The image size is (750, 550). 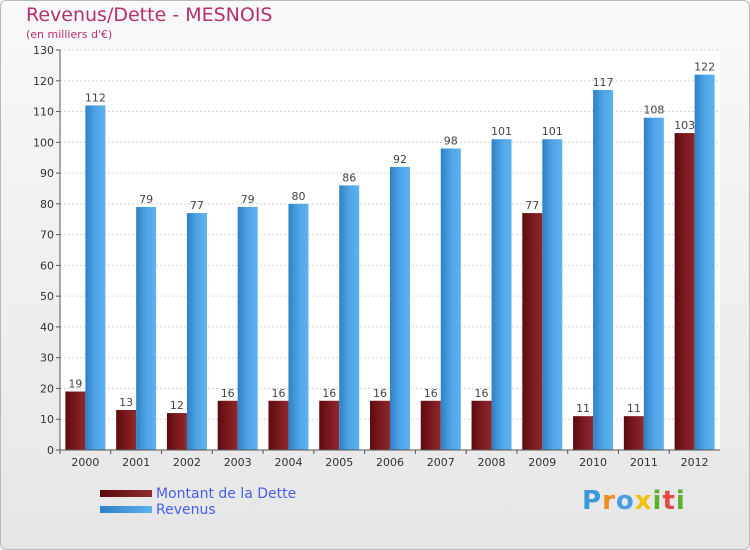 What do you see at coordinates (43, 112) in the screenshot?
I see `y-tick-label: 110` at bounding box center [43, 112].